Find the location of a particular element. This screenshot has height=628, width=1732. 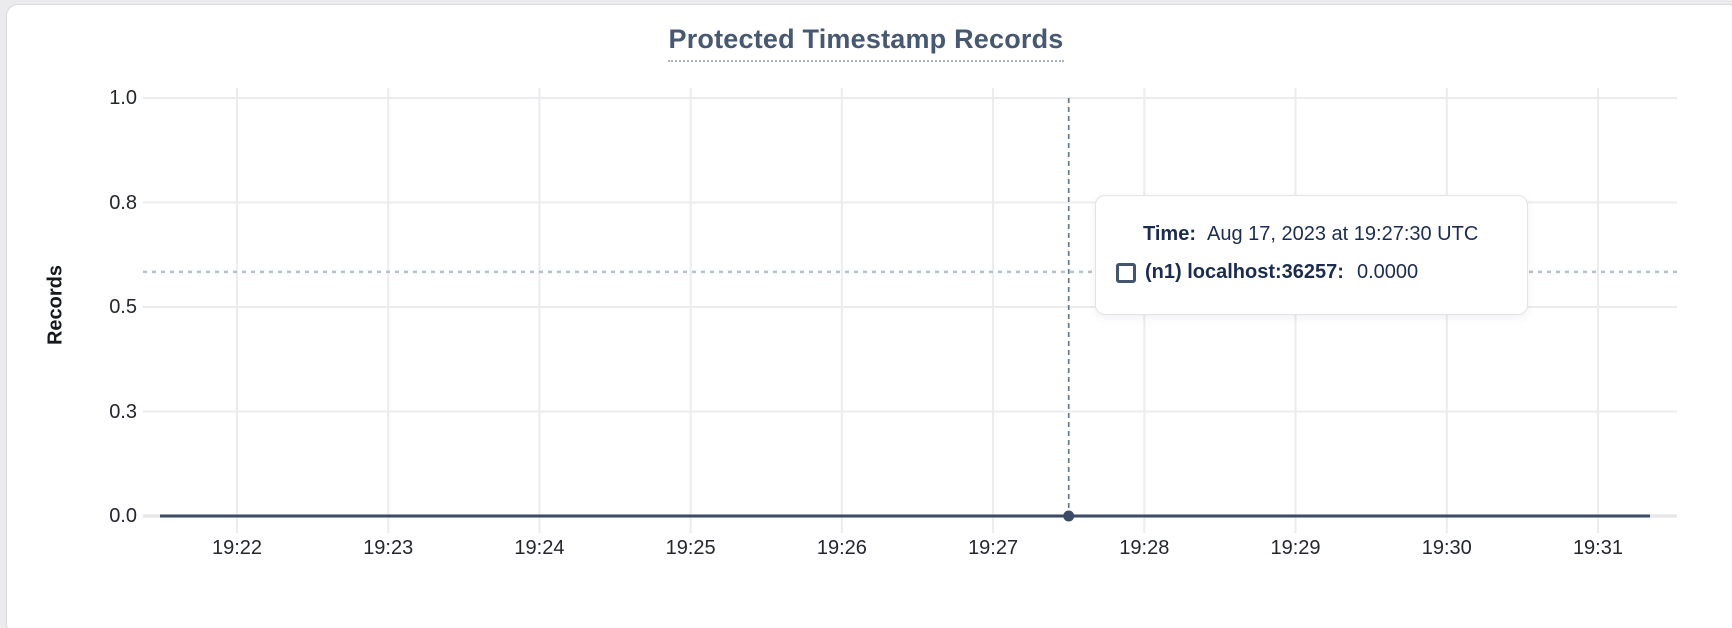

x-tick-label: 19:29 is located at coordinates (1295, 548).